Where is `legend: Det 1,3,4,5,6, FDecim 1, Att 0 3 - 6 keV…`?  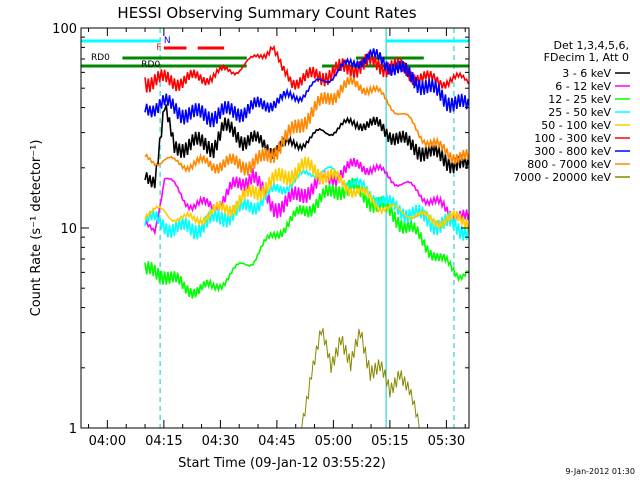 legend: Det 1,3,4,5,6, FDecim 1, Att 0 3 - 6 keV… is located at coordinates (571, 111).